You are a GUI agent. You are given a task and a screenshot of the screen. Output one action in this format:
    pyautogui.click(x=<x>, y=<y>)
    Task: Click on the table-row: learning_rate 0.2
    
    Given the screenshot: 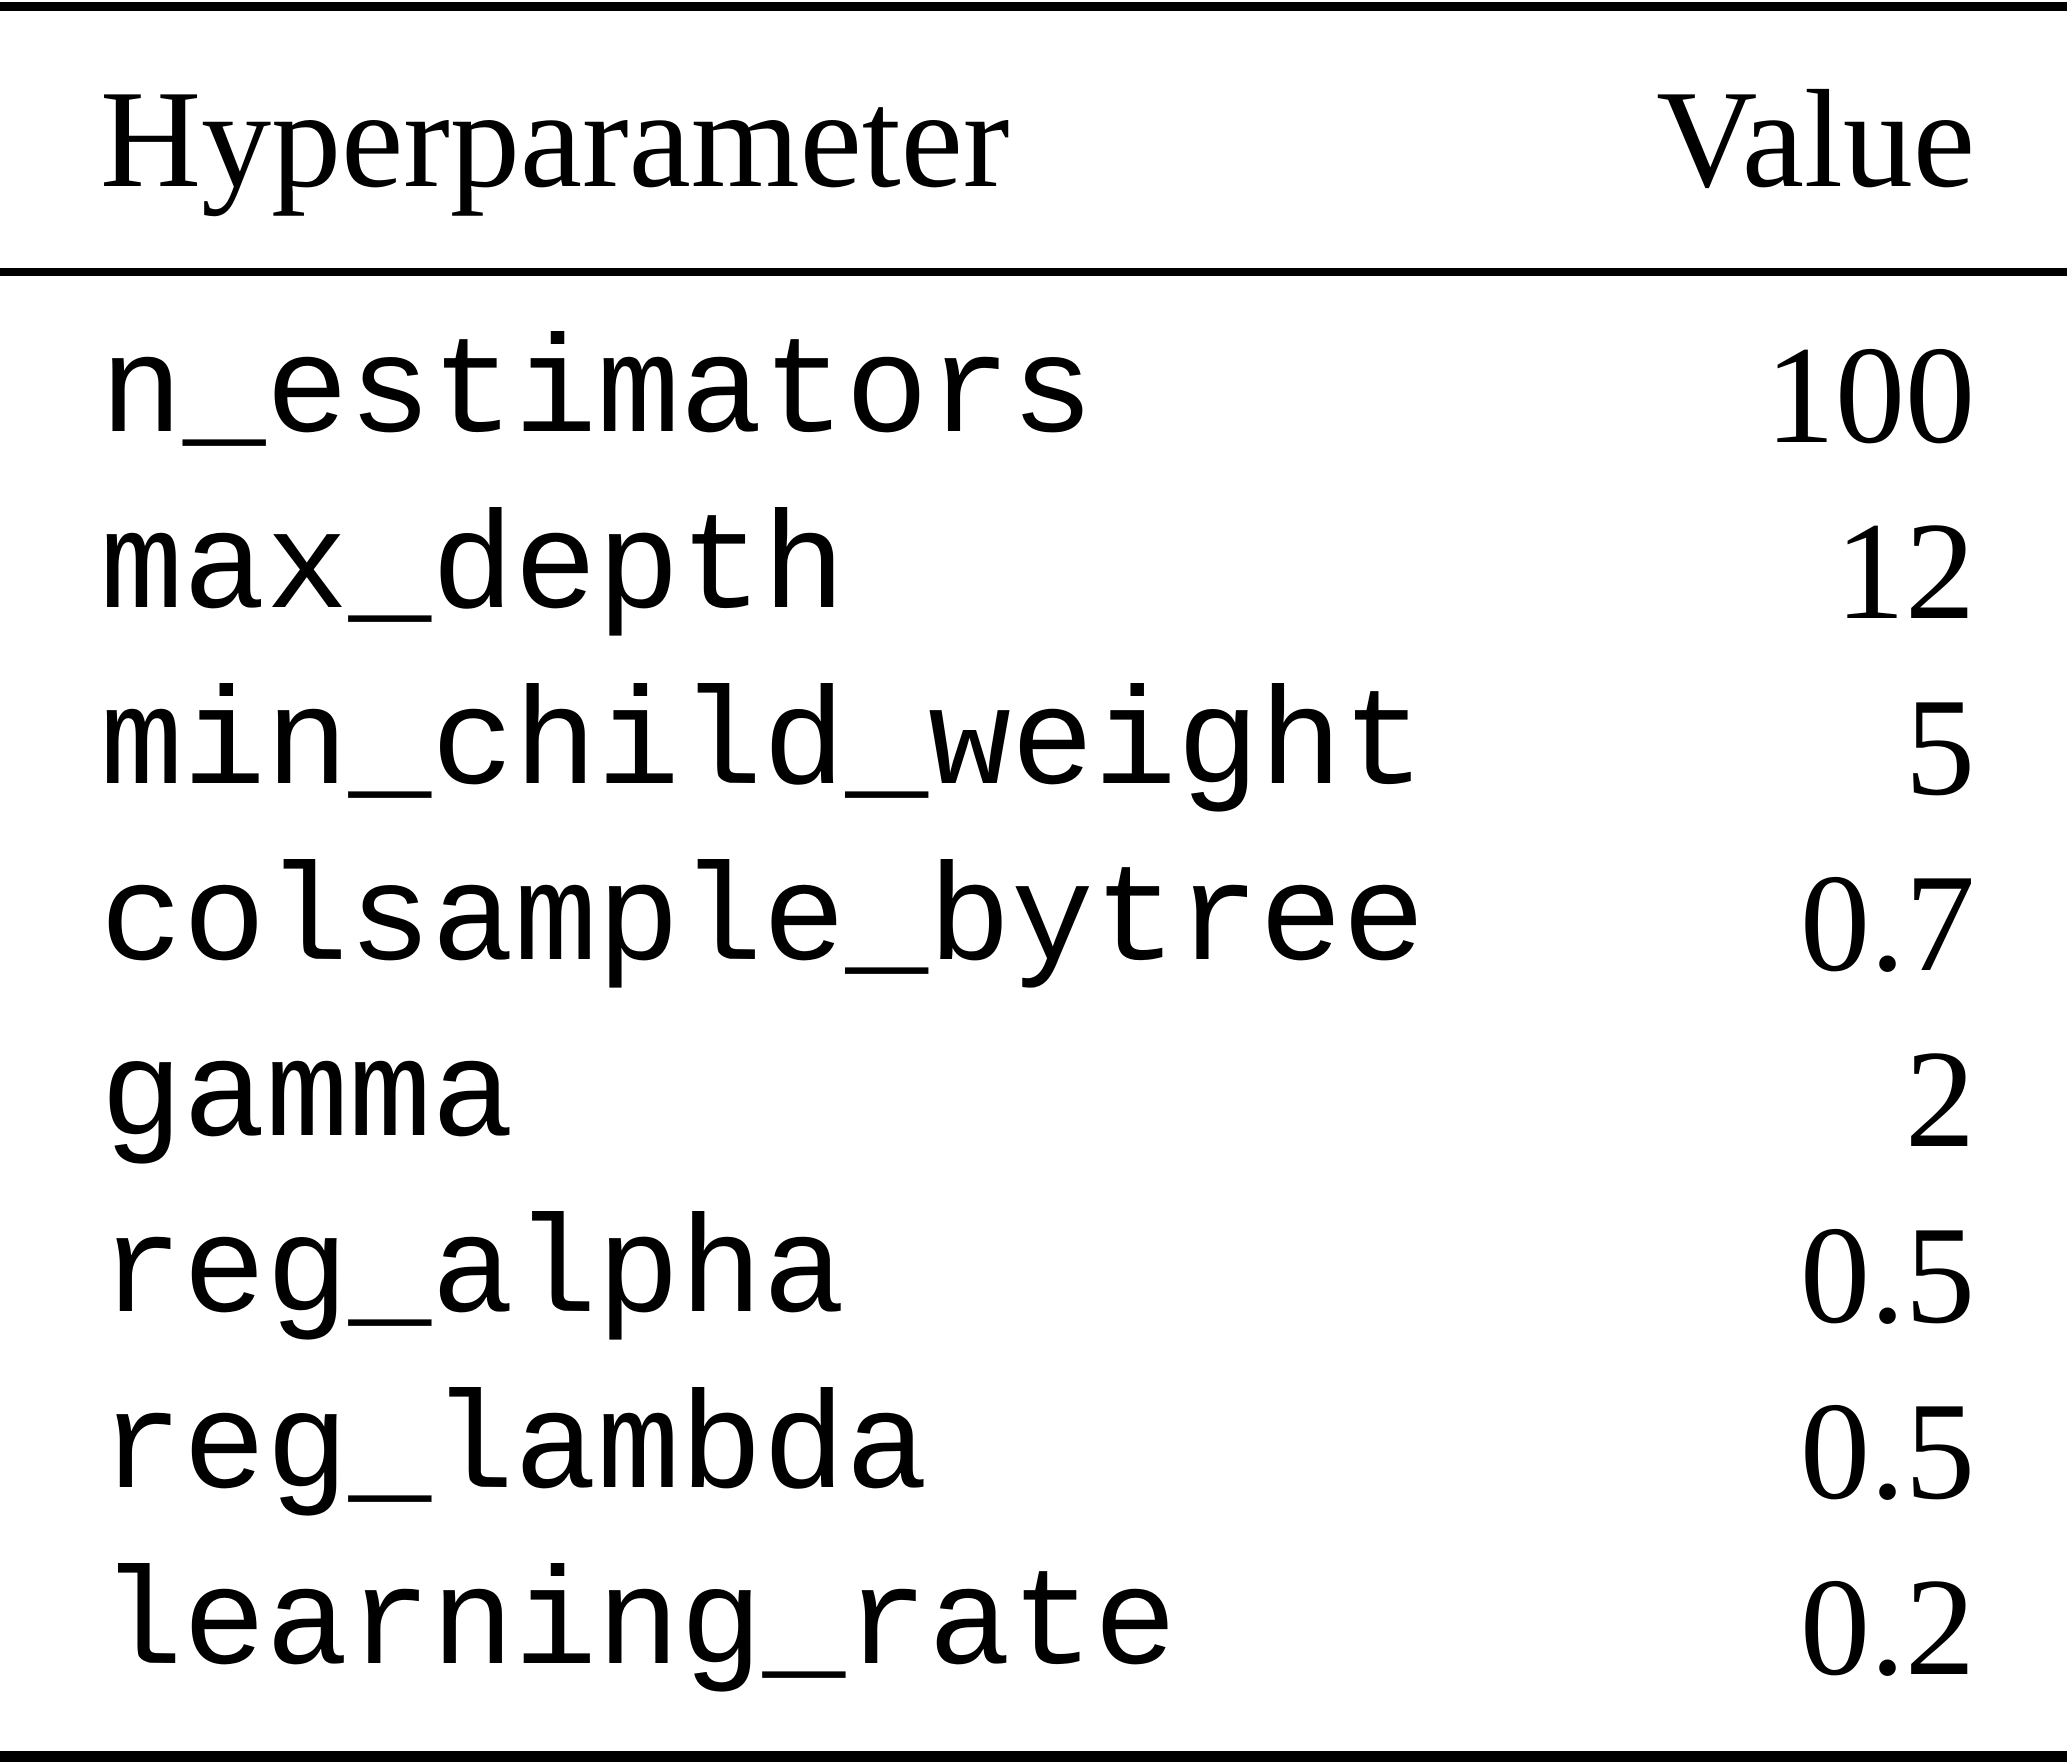 What is the action you would take?
    pyautogui.click(x=1033, y=1627)
    